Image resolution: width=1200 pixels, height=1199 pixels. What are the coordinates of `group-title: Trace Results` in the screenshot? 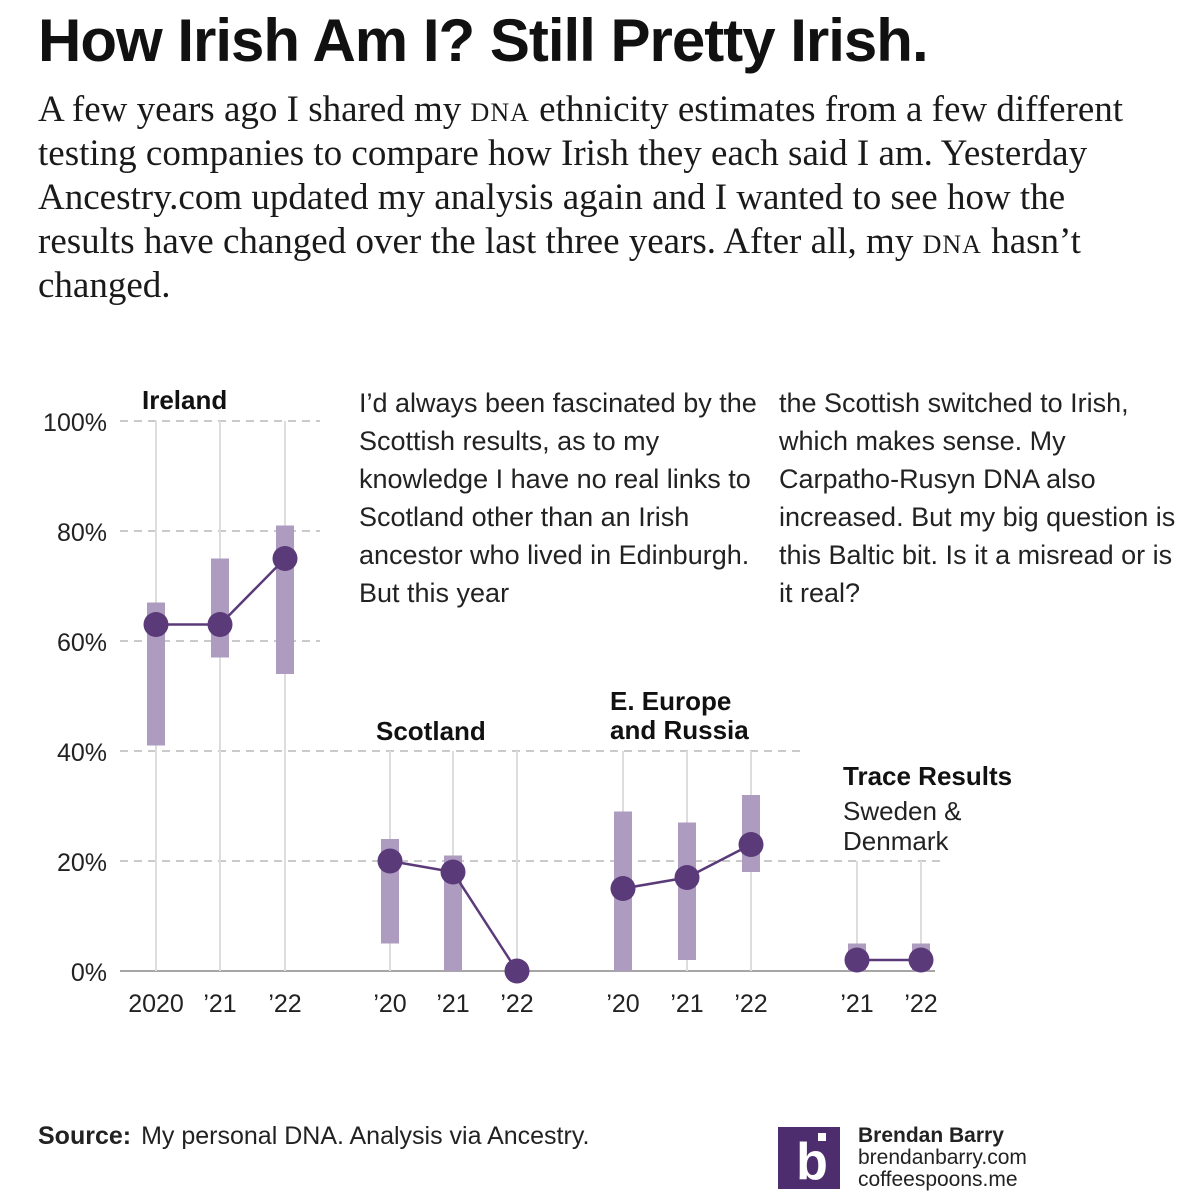 It's located at (927, 776).